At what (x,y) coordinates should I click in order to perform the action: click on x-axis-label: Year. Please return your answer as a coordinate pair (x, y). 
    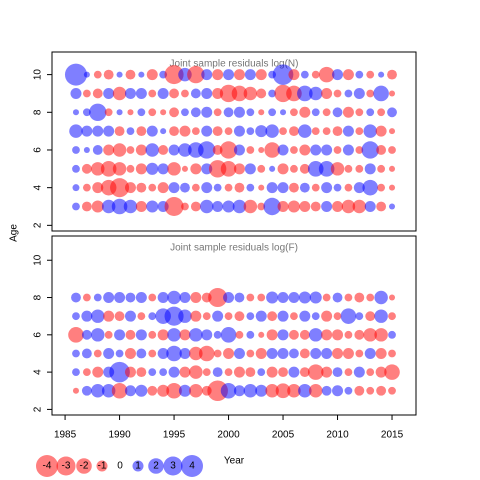
    Looking at the image, I should click on (234, 461).